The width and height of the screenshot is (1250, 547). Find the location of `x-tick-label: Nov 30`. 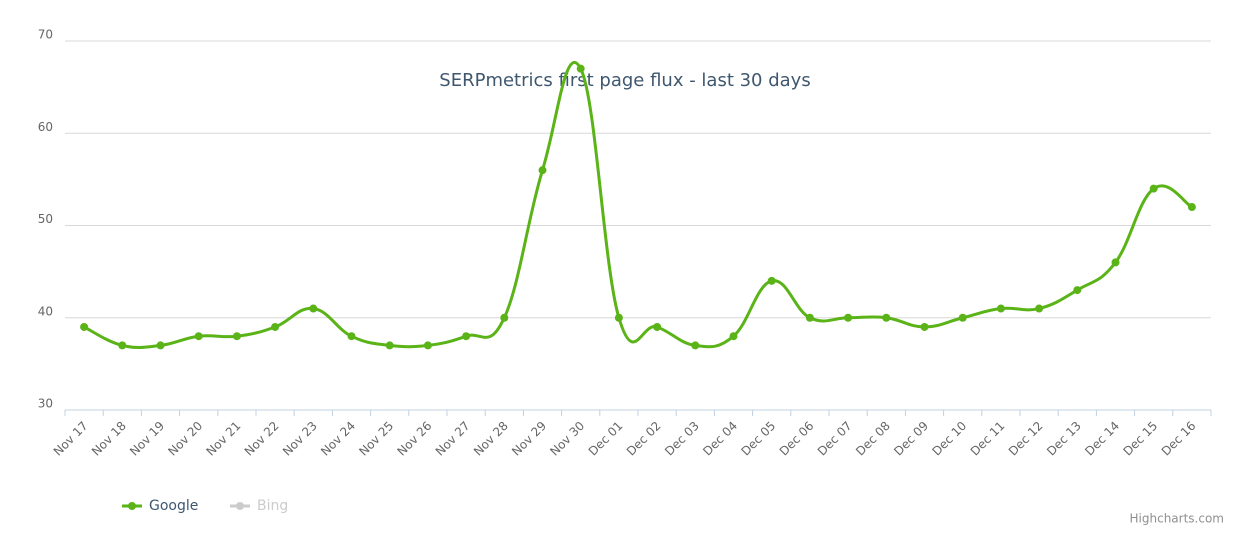

x-tick-label: Nov 30 is located at coordinates (567, 439).